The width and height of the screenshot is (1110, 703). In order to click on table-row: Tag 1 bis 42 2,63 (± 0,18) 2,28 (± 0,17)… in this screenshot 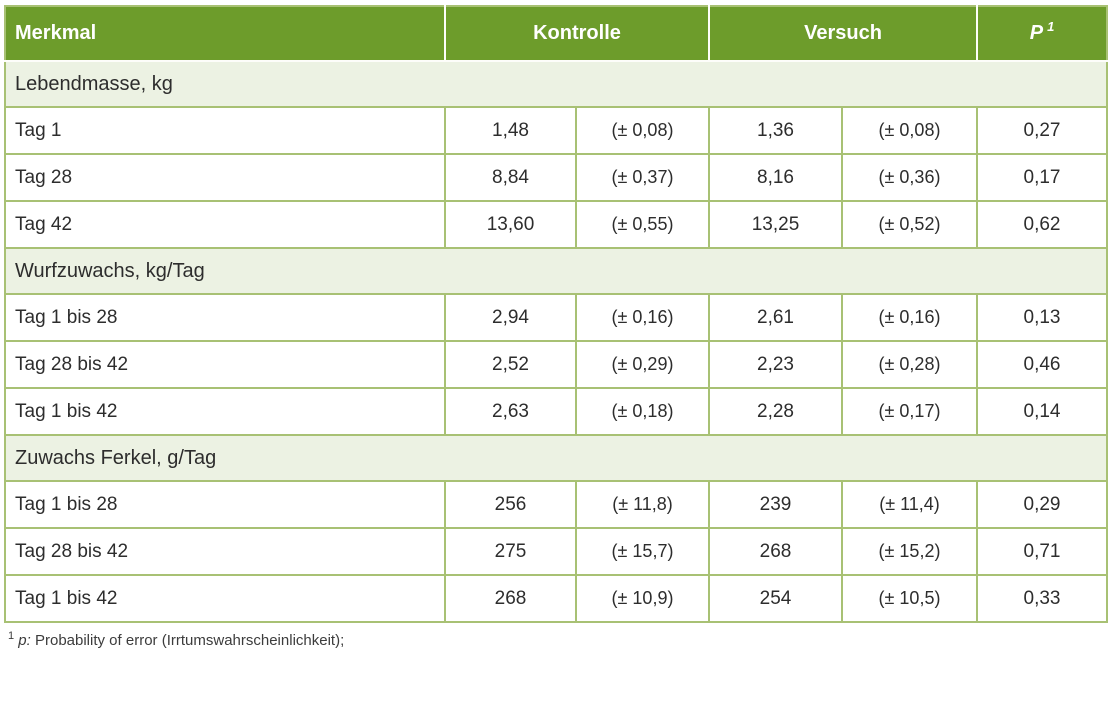, I will do `click(556, 411)`.